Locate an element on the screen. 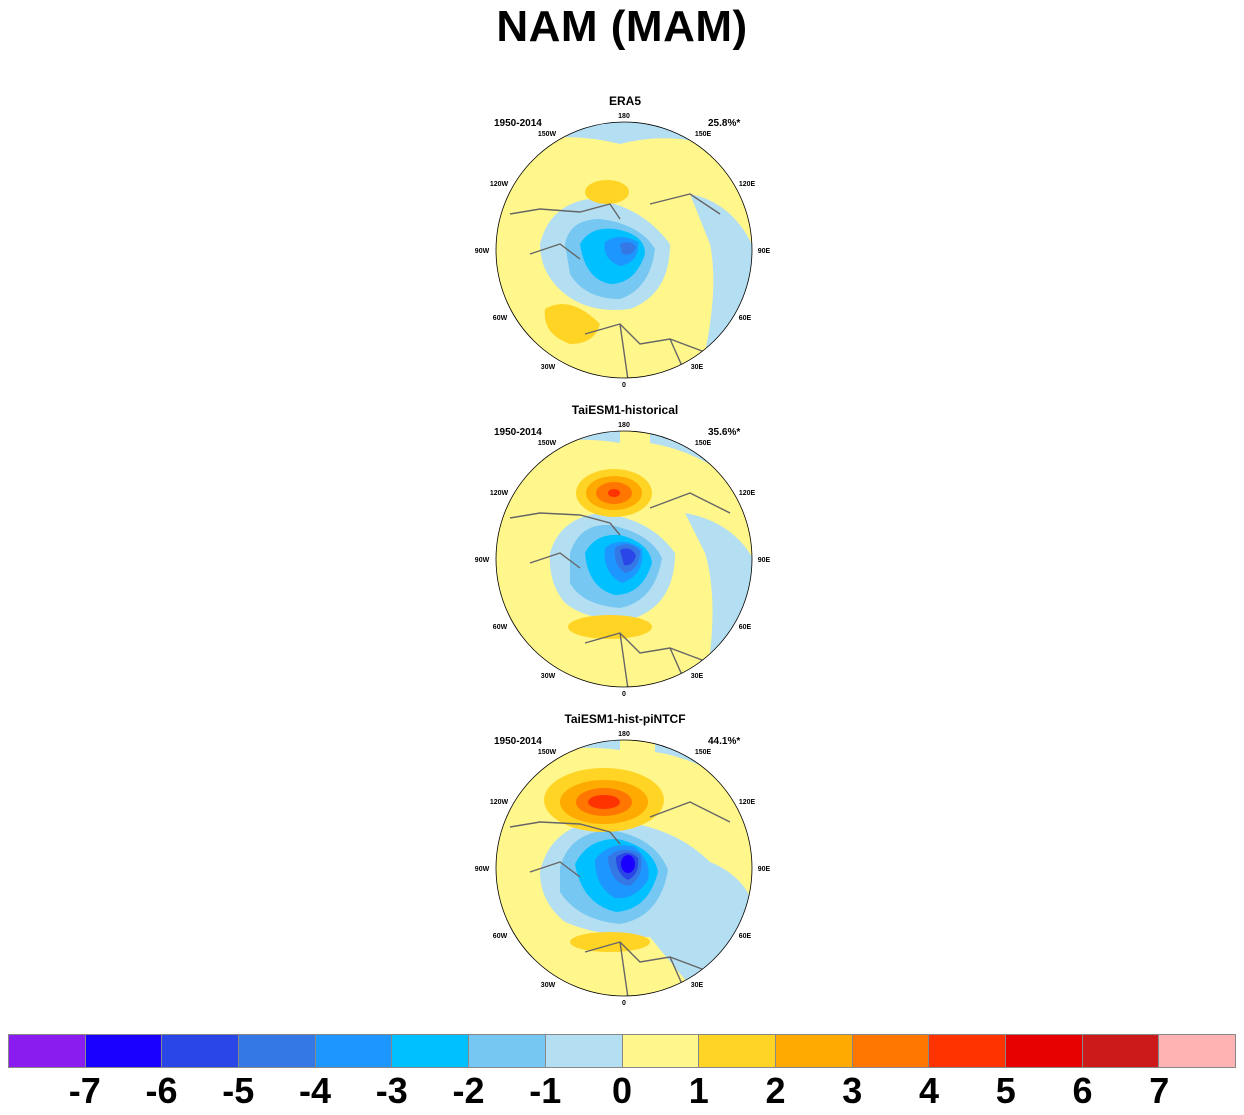  panel-title: TaiESM1-hist-piNTCF is located at coordinates (625, 719).